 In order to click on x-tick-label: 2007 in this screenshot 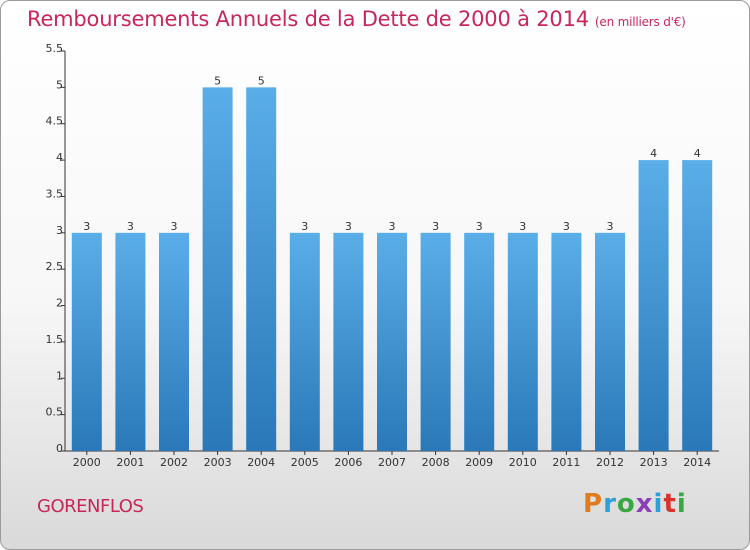, I will do `click(392, 462)`.